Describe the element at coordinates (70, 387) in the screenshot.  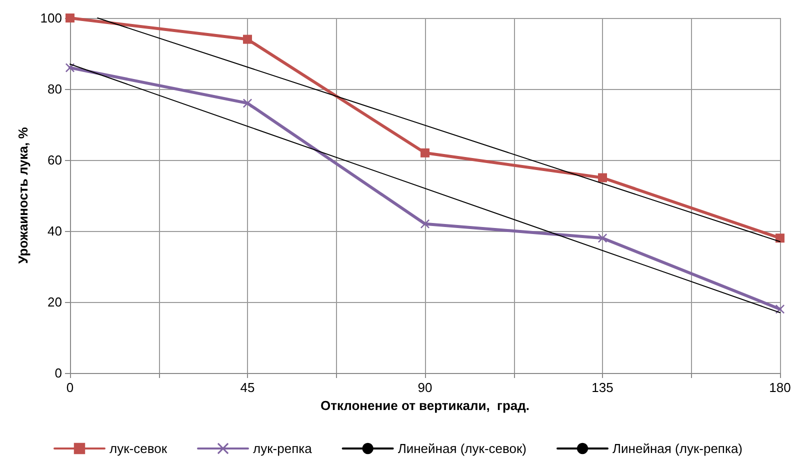
I see `x-tick-label: 0` at that location.